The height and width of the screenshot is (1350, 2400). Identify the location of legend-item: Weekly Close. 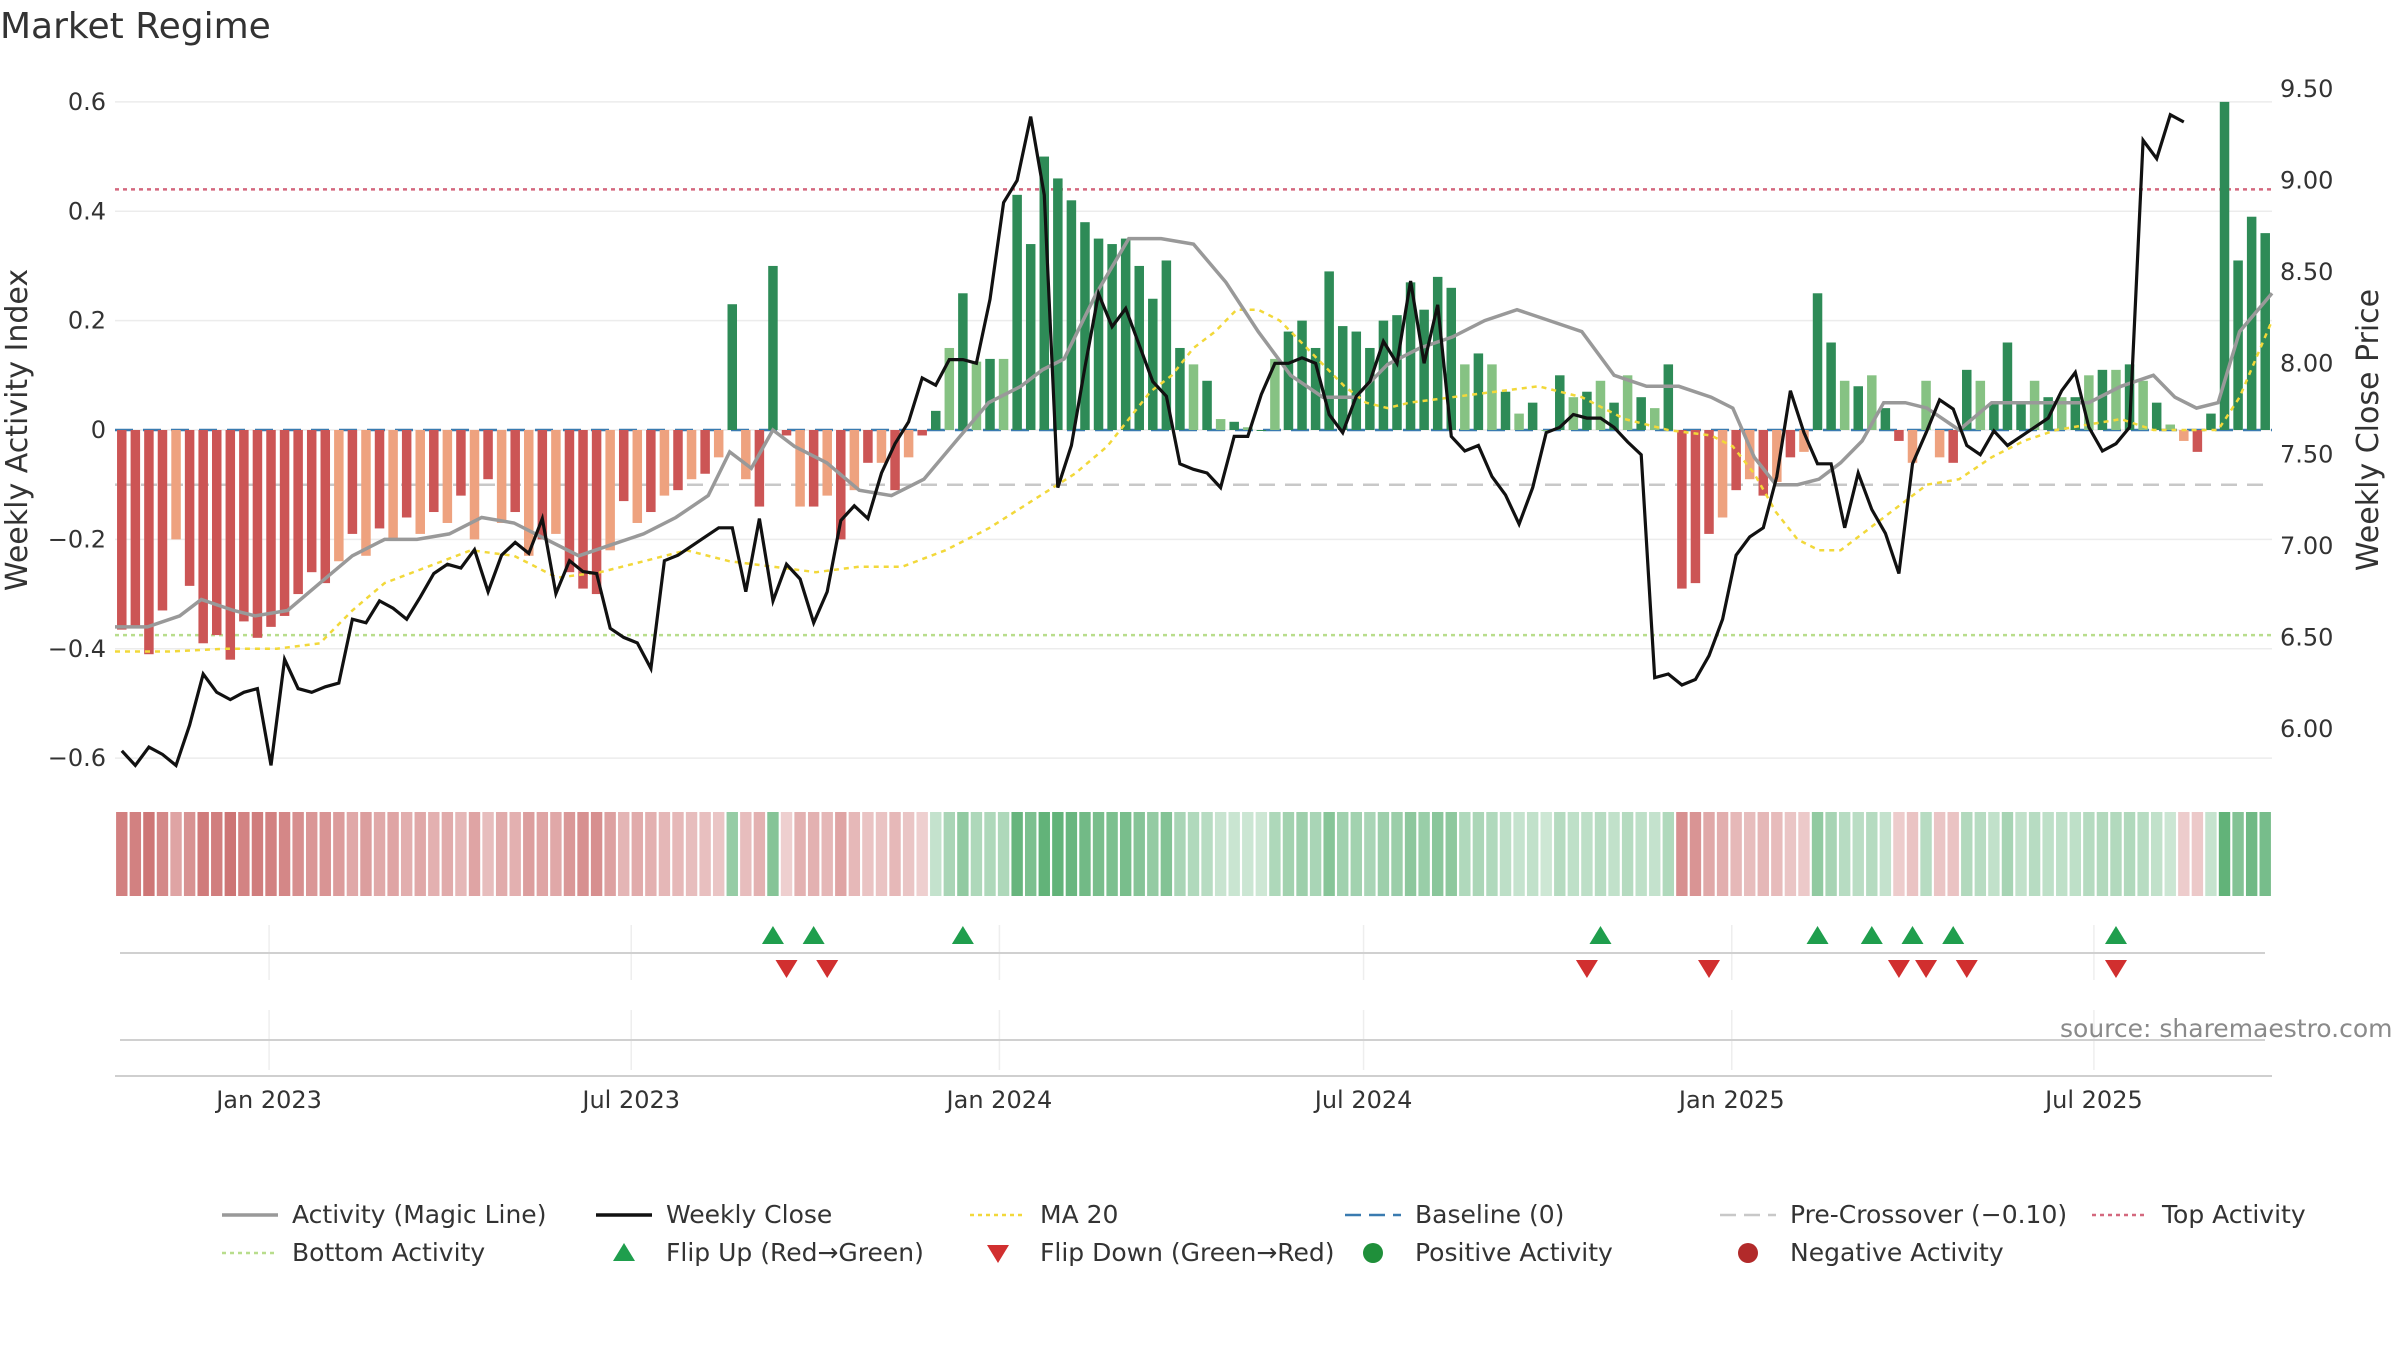
(714, 1214).